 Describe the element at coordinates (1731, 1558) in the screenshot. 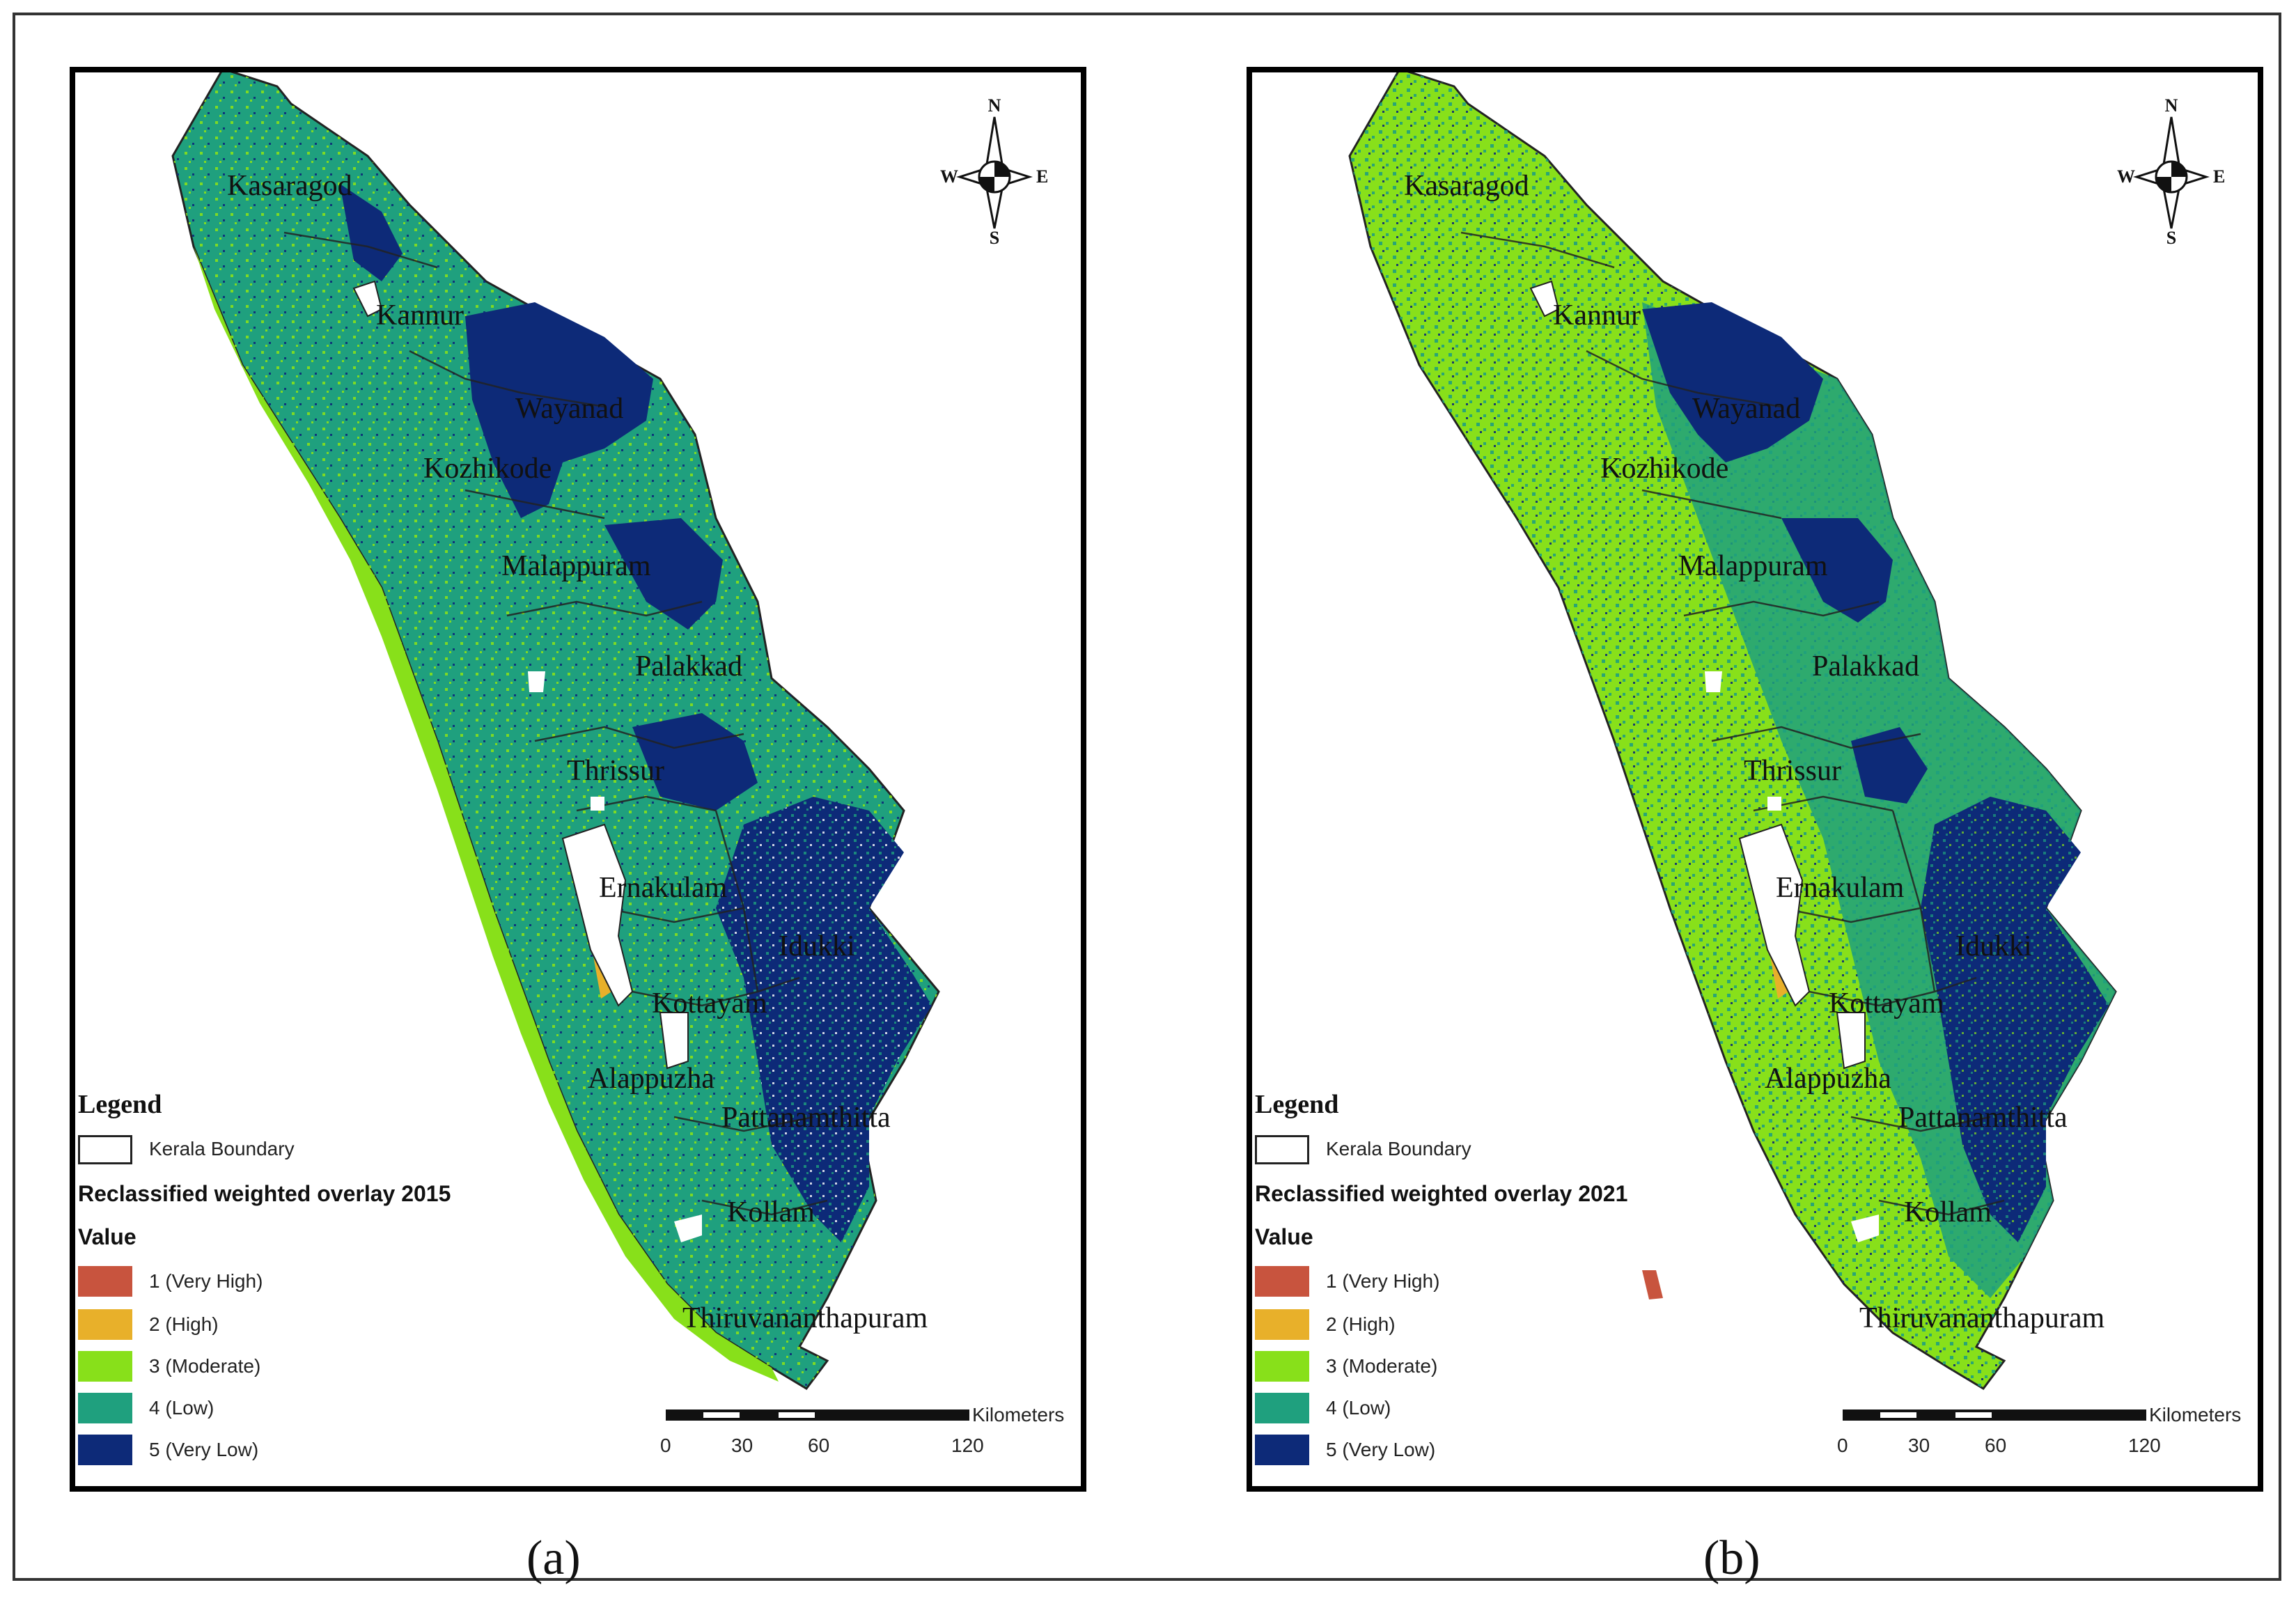

I see `caption-b: (b)` at that location.